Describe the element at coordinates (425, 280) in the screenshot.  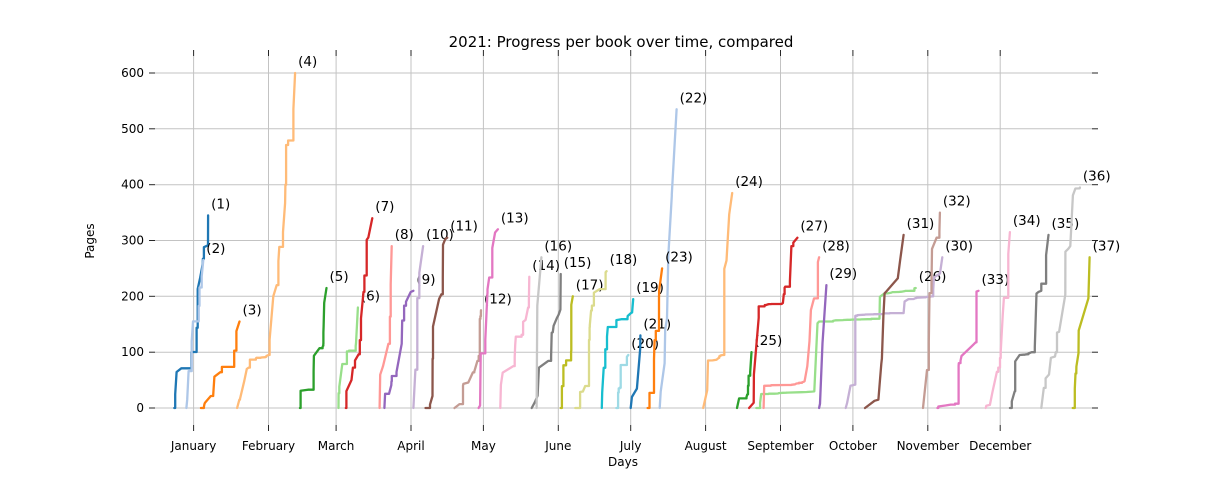
I see `series-label-9: (9)` at that location.